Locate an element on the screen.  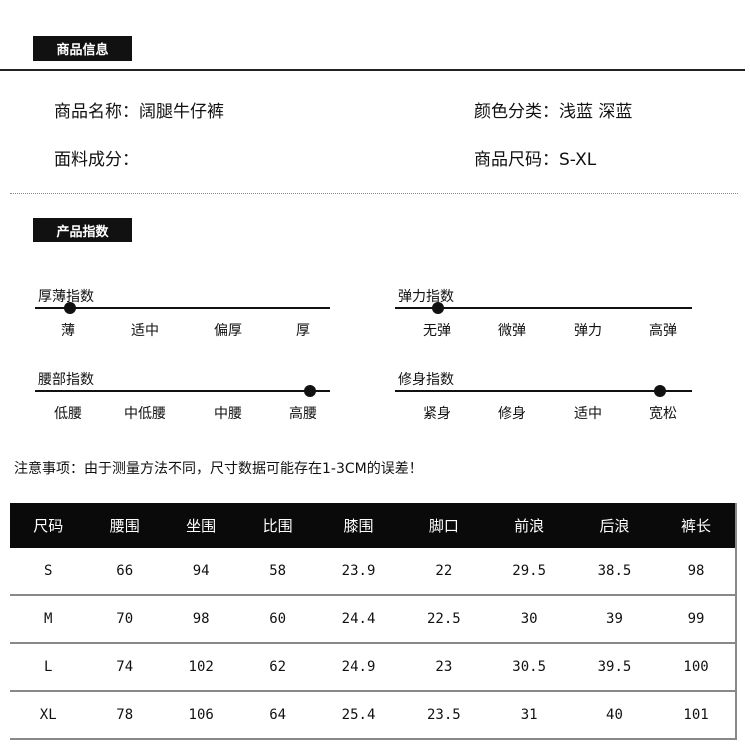
table-cell: 64 is located at coordinates (277, 715).